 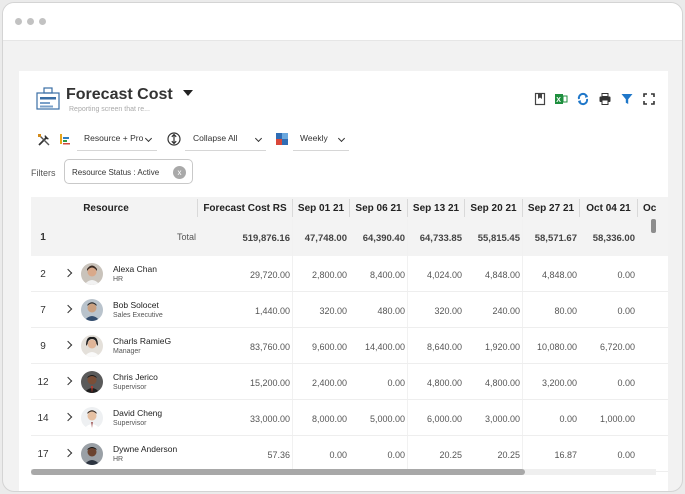 I want to click on column-header-sep-01: Sep 01 21, so click(x=321, y=208).